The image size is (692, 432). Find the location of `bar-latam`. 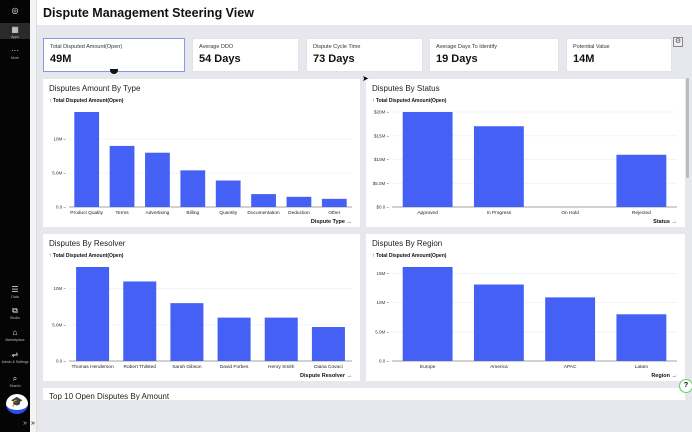

bar-latam is located at coordinates (641, 337).